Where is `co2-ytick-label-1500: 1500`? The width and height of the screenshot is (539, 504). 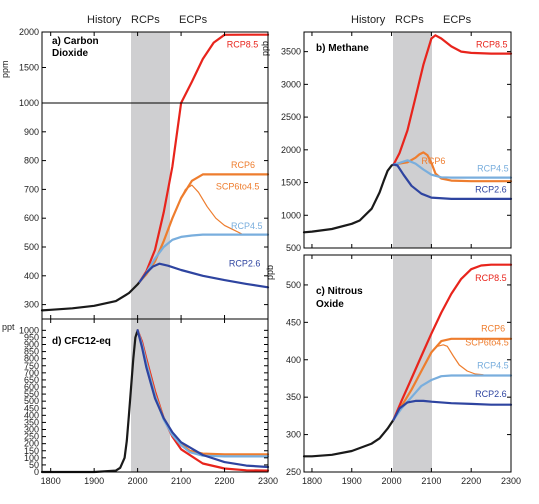 co2-ytick-label-1500: 1500 is located at coordinates (29, 68).